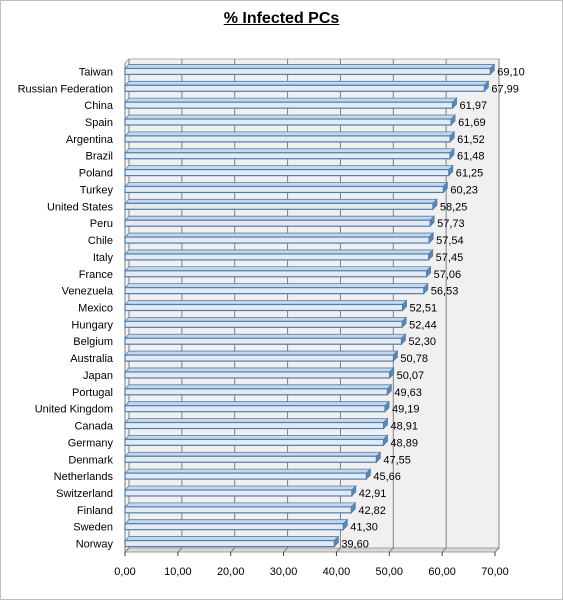 The image size is (563, 600). What do you see at coordinates (373, 494) in the screenshot?
I see `value-label: 42,91` at bounding box center [373, 494].